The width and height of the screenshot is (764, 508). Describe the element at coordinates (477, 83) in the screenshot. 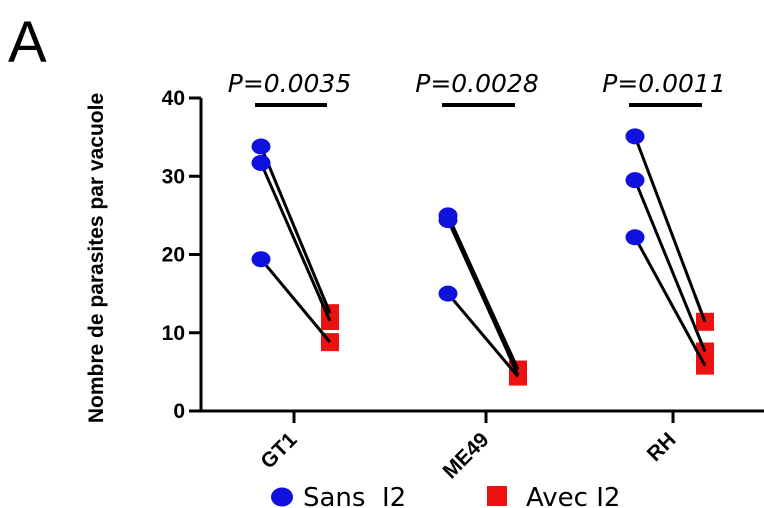

I see `p-value-label: P=0.0028` at that location.